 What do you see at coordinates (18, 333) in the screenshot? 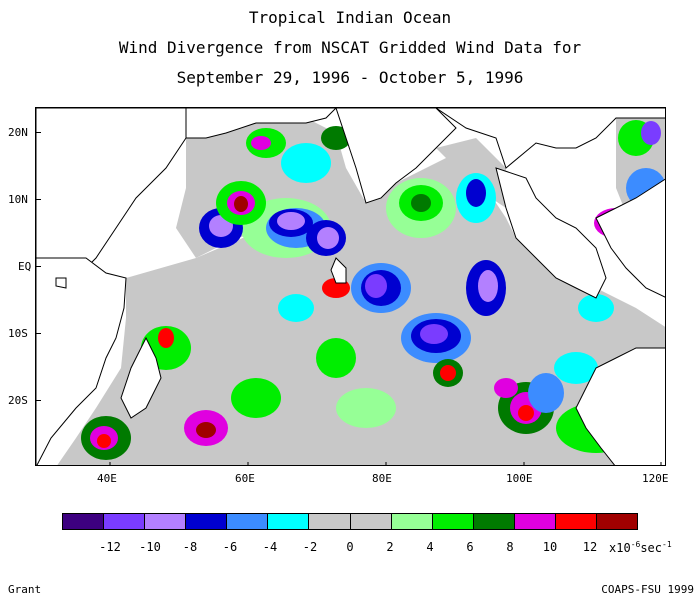
I see `lat-label-10s: 10S` at bounding box center [18, 333].